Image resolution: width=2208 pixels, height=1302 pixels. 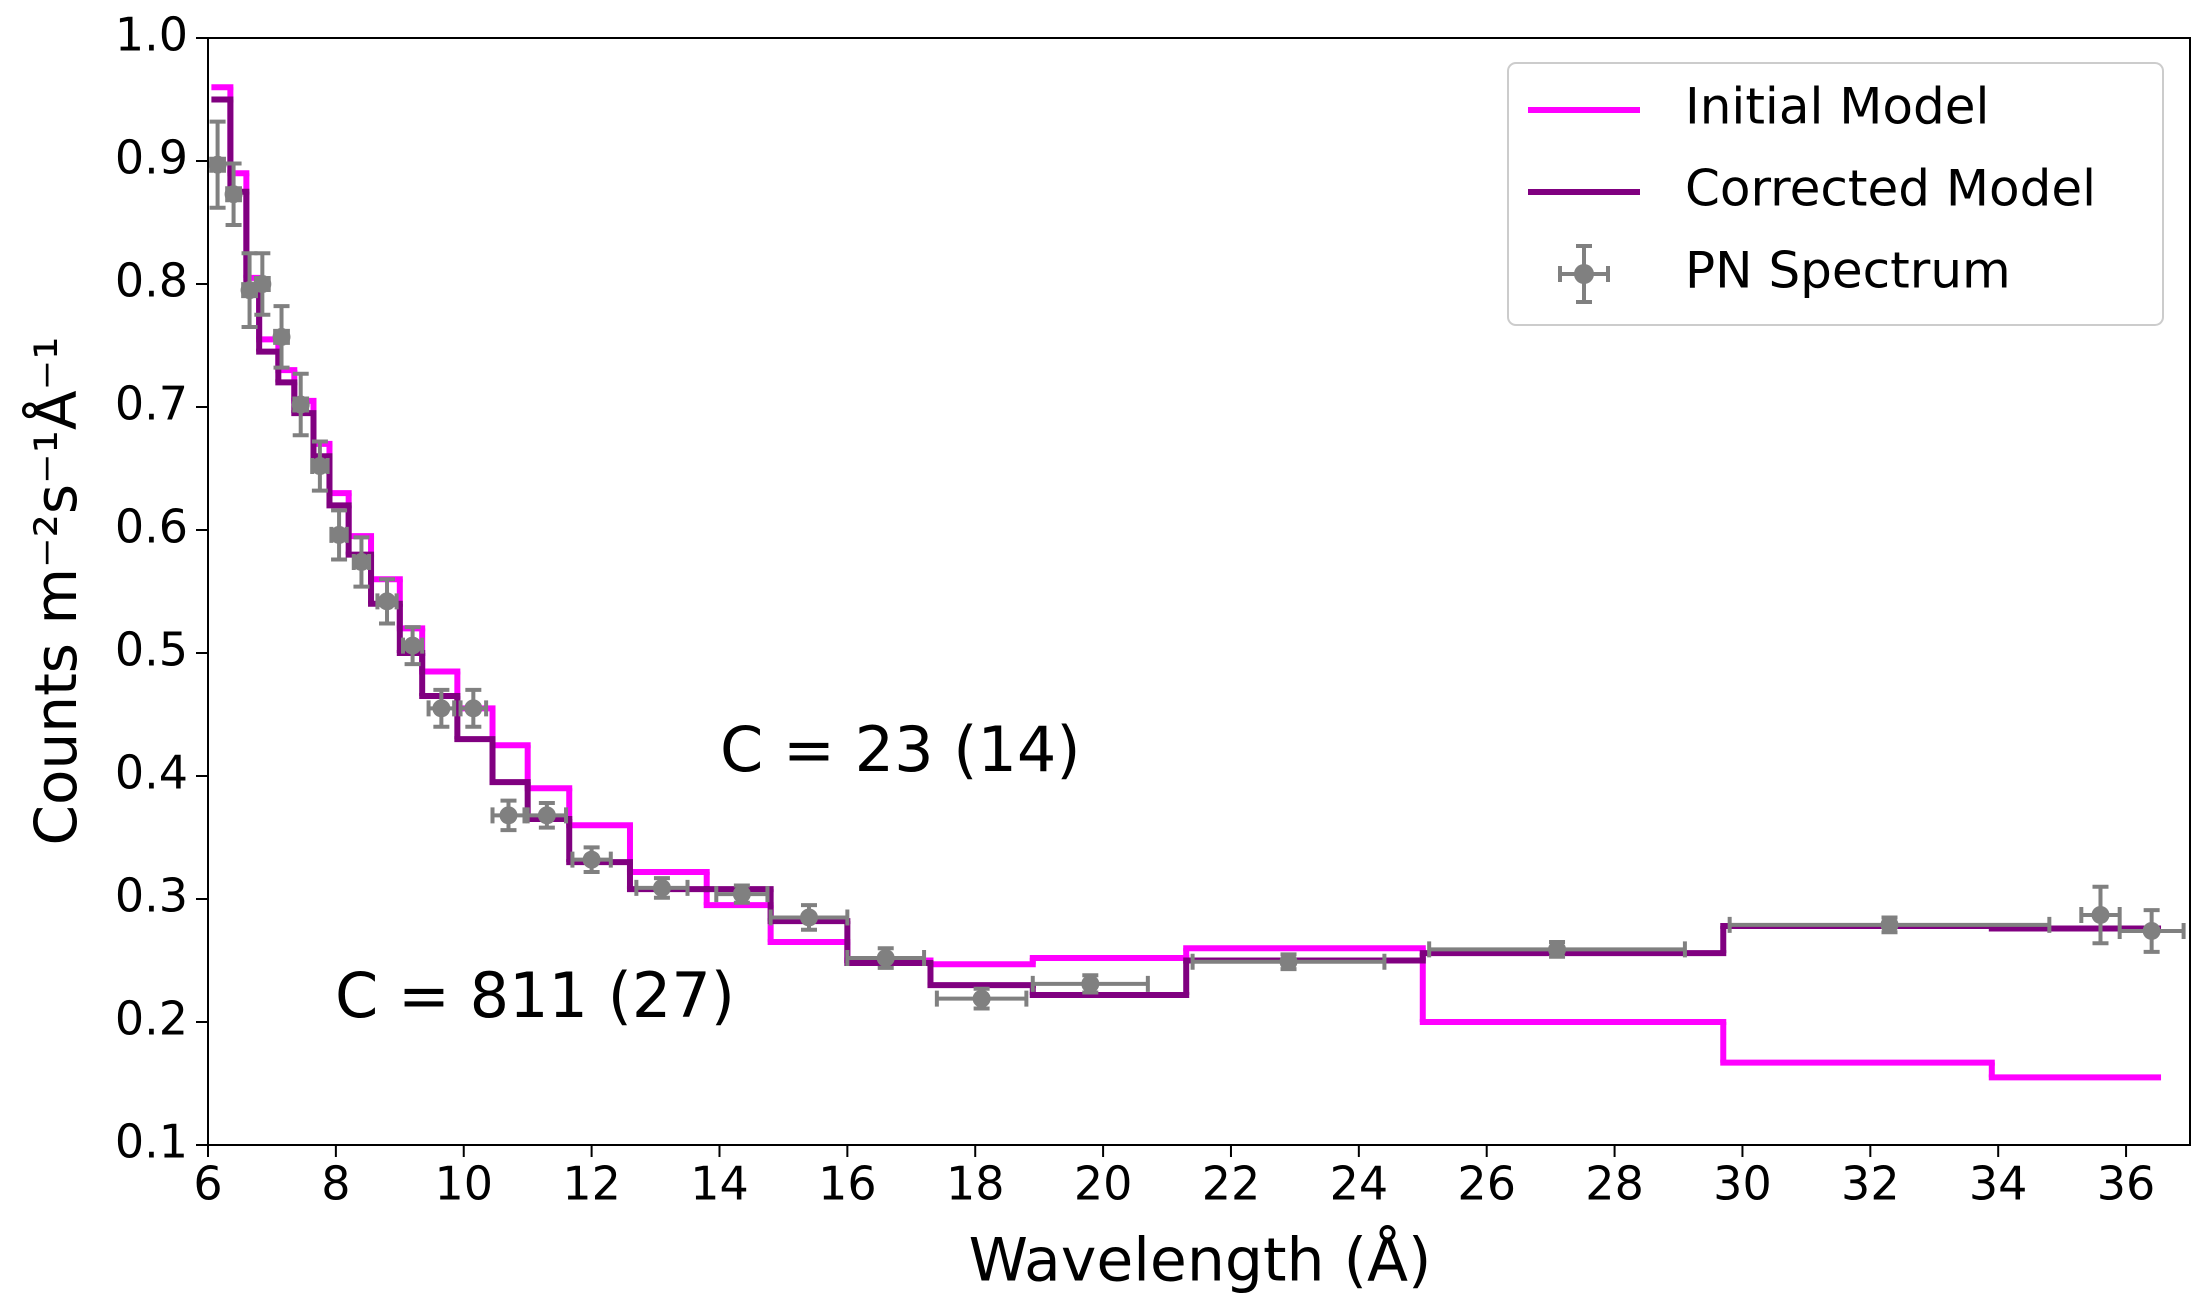 What do you see at coordinates (847, 1184) in the screenshot?
I see `x-tick-label: 16` at bounding box center [847, 1184].